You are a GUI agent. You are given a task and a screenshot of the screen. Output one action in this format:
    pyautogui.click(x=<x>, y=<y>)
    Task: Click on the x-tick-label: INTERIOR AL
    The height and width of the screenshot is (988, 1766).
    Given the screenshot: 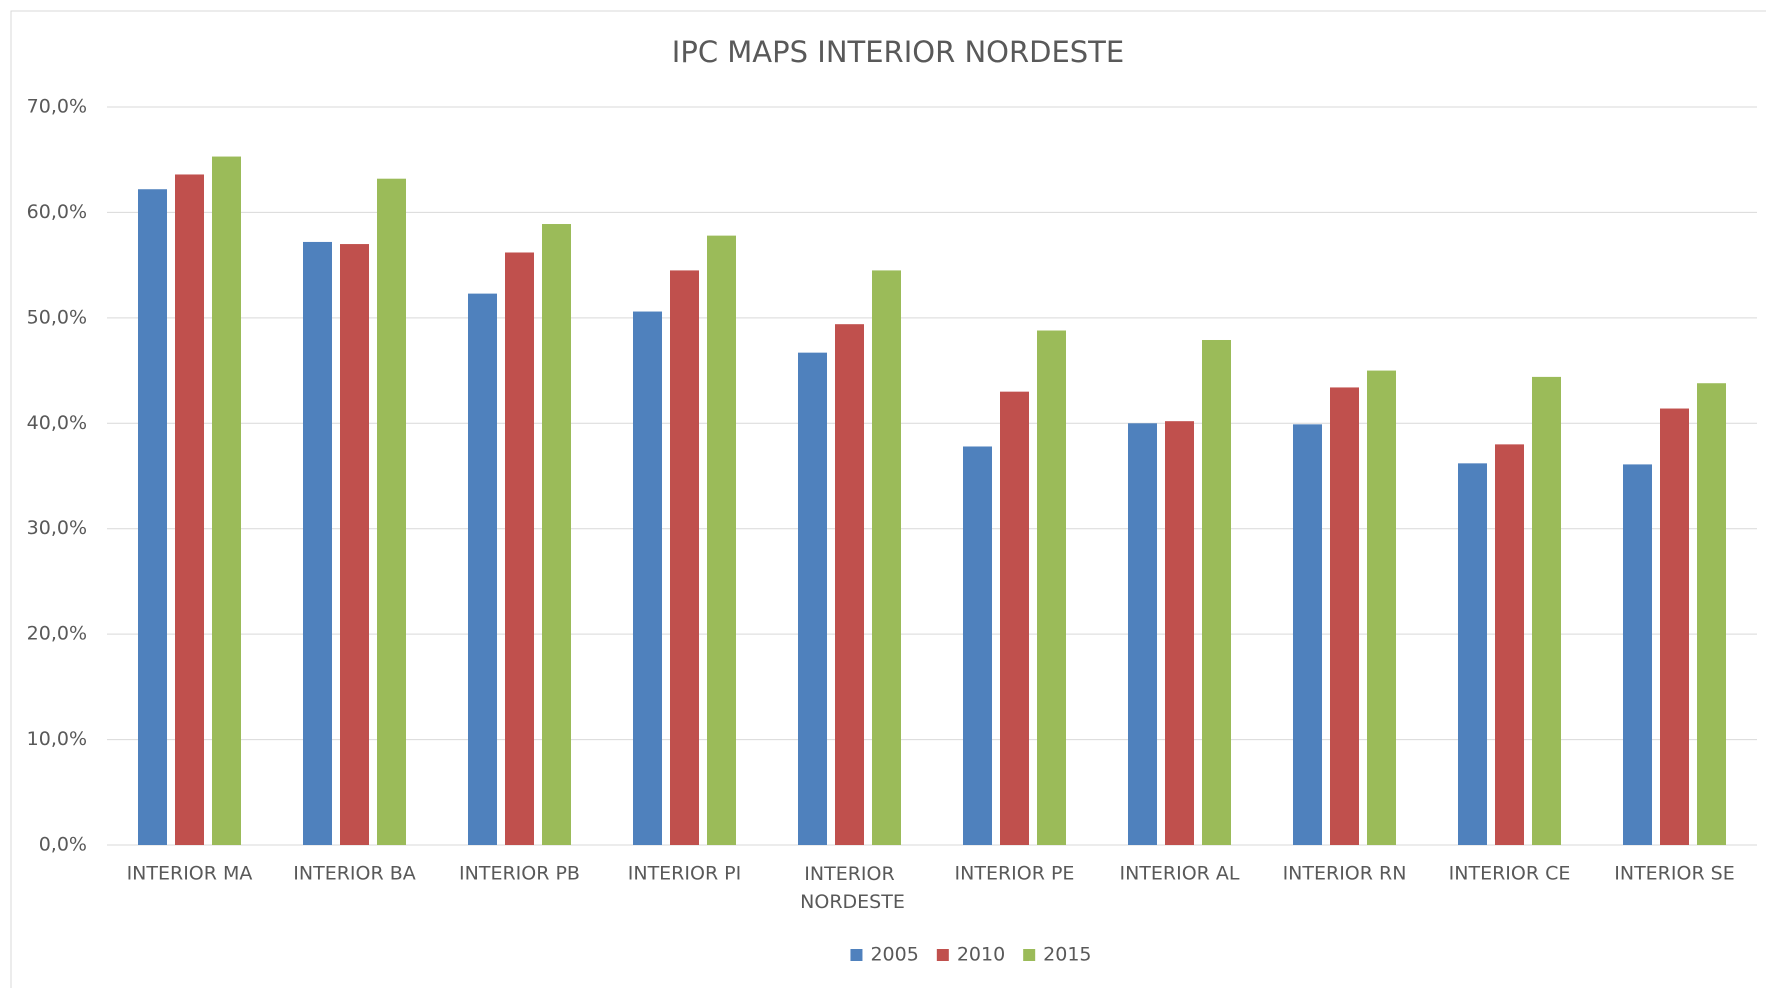 What is the action you would take?
    pyautogui.click(x=1179, y=874)
    